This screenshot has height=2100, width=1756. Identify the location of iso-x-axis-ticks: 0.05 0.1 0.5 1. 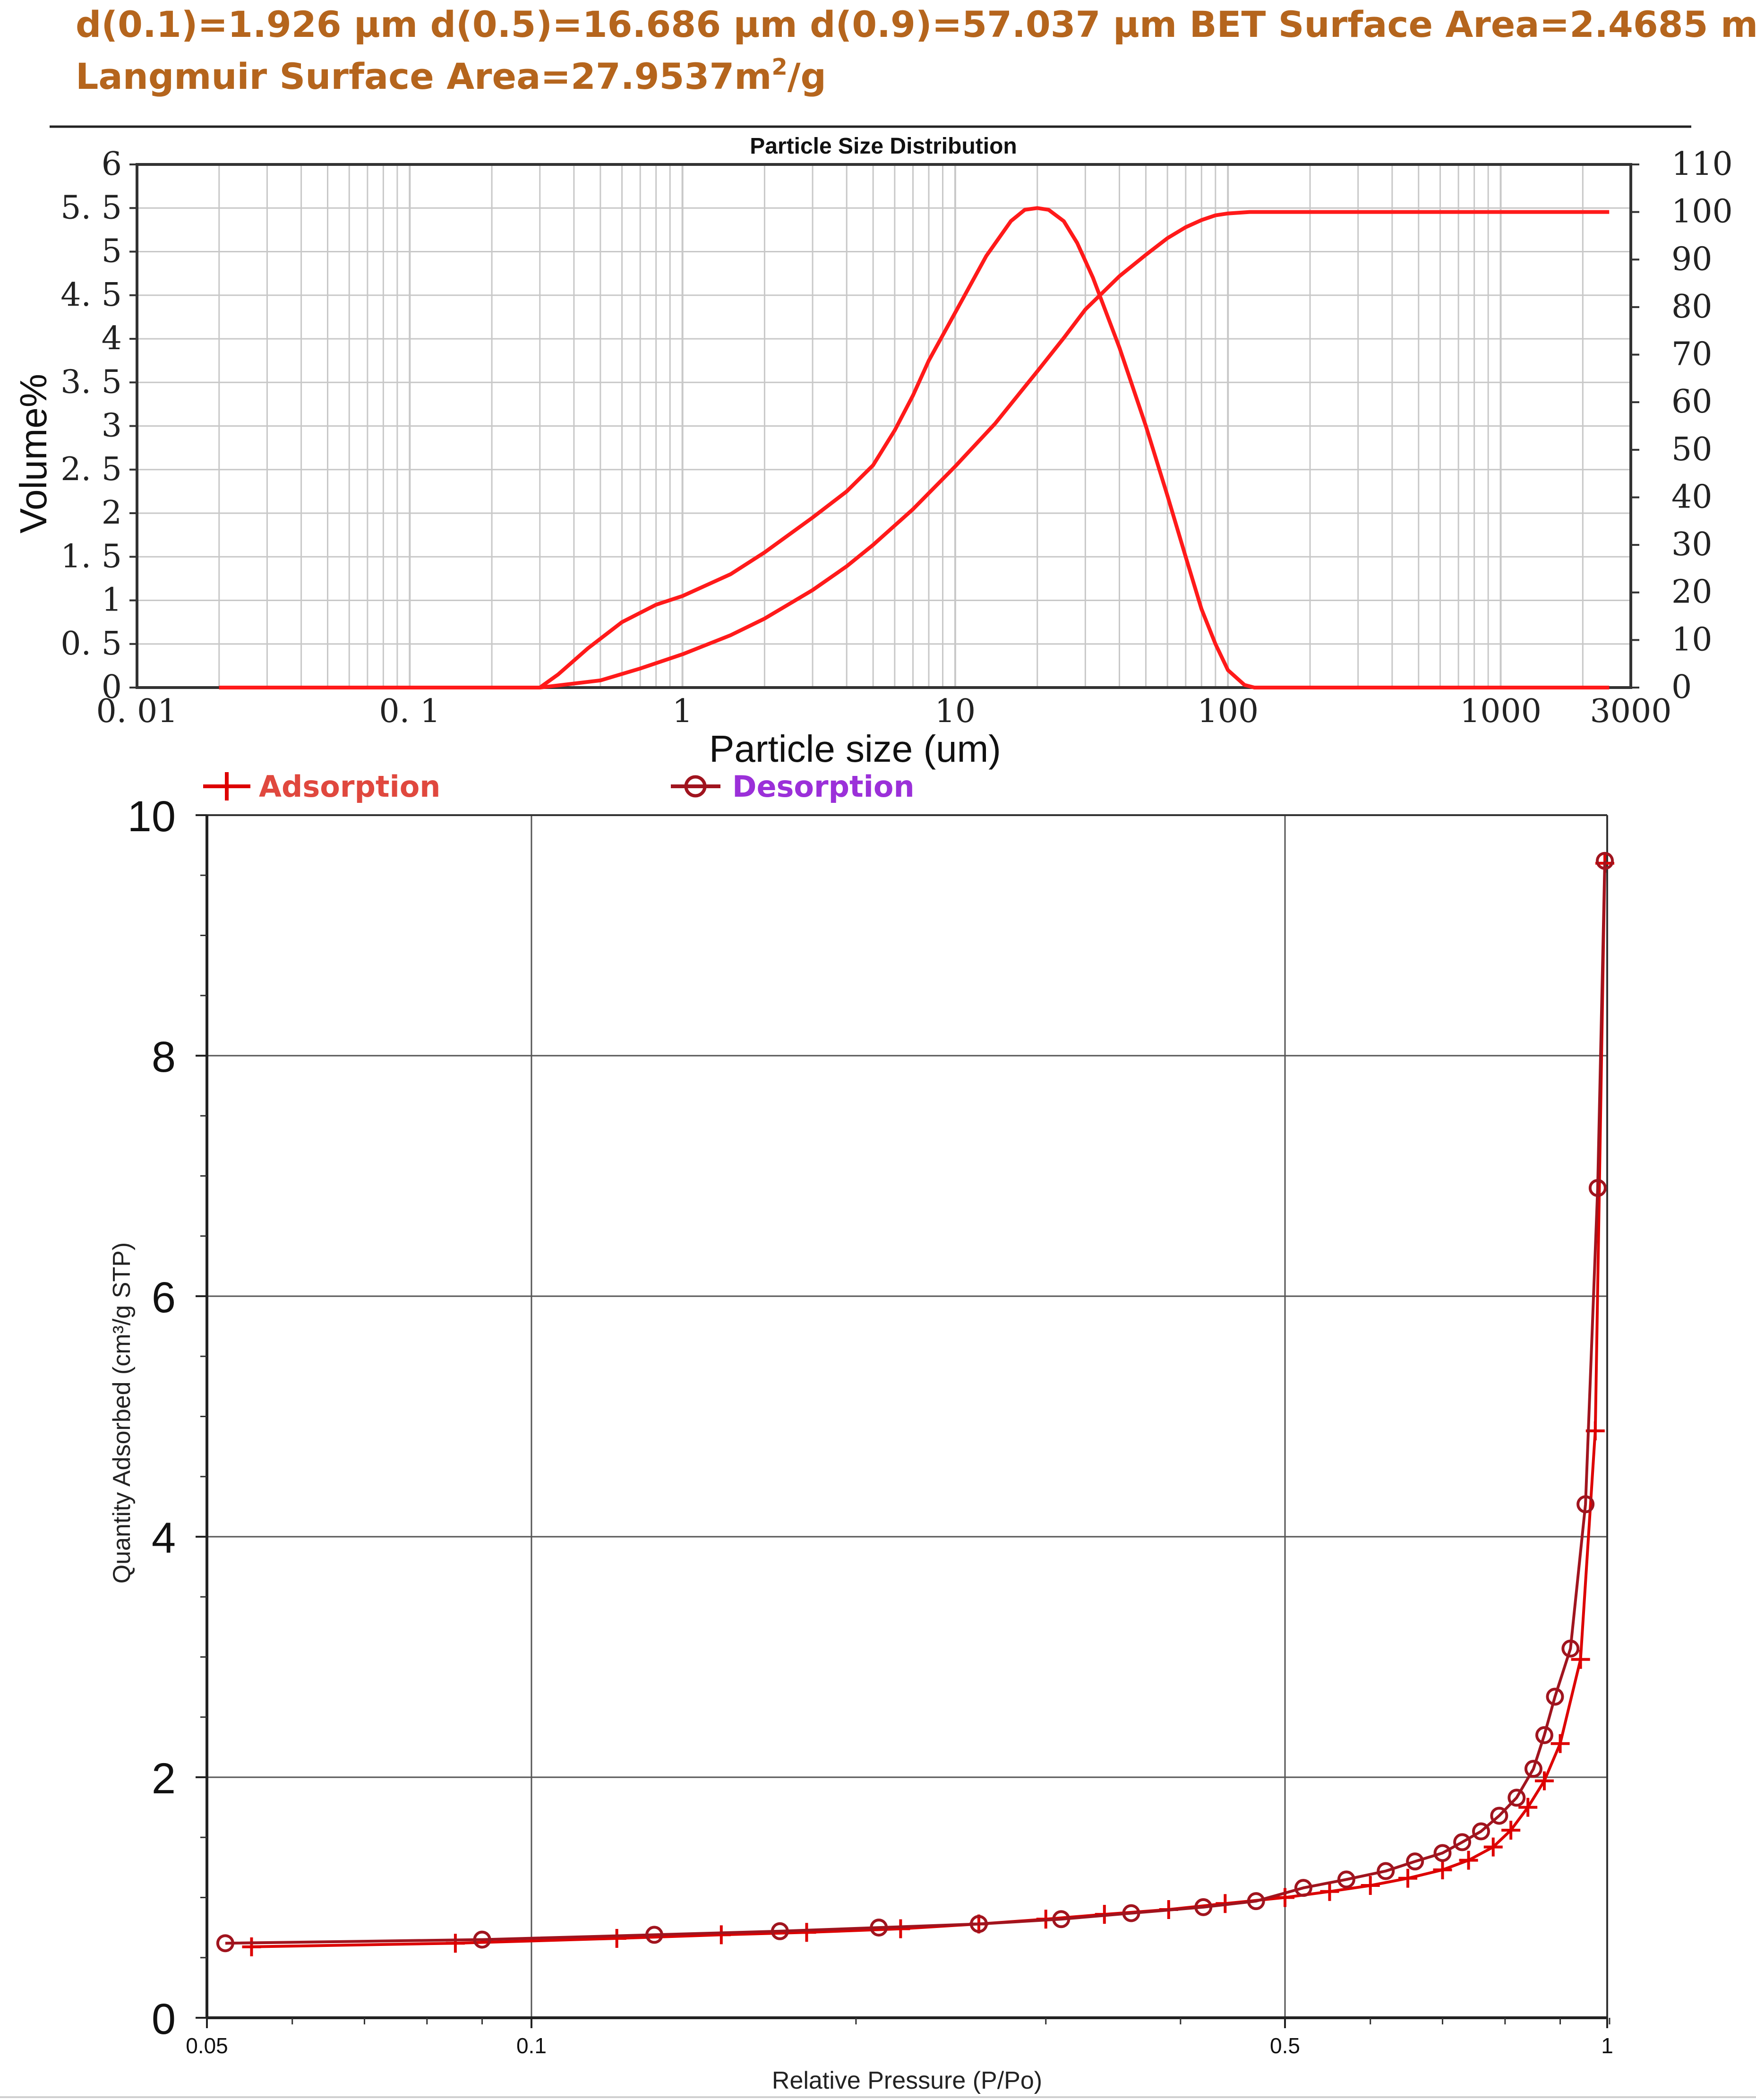
(899, 2038).